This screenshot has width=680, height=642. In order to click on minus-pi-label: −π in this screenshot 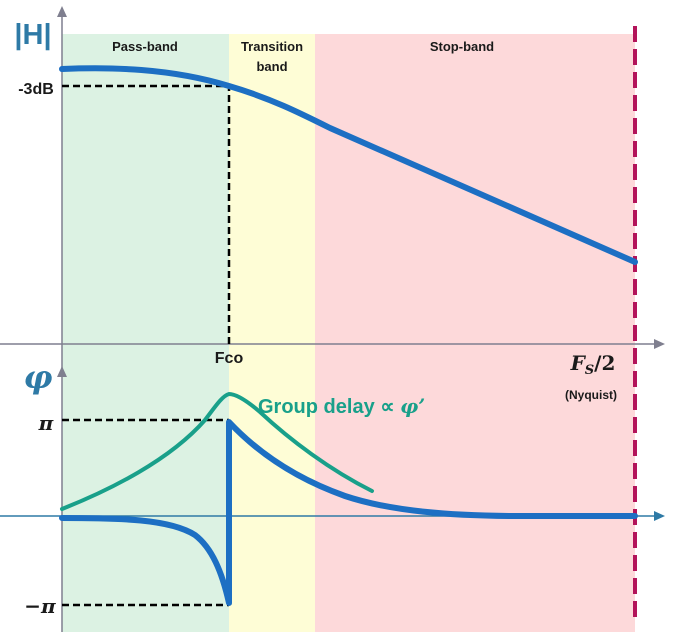, I will do `click(40, 606)`.